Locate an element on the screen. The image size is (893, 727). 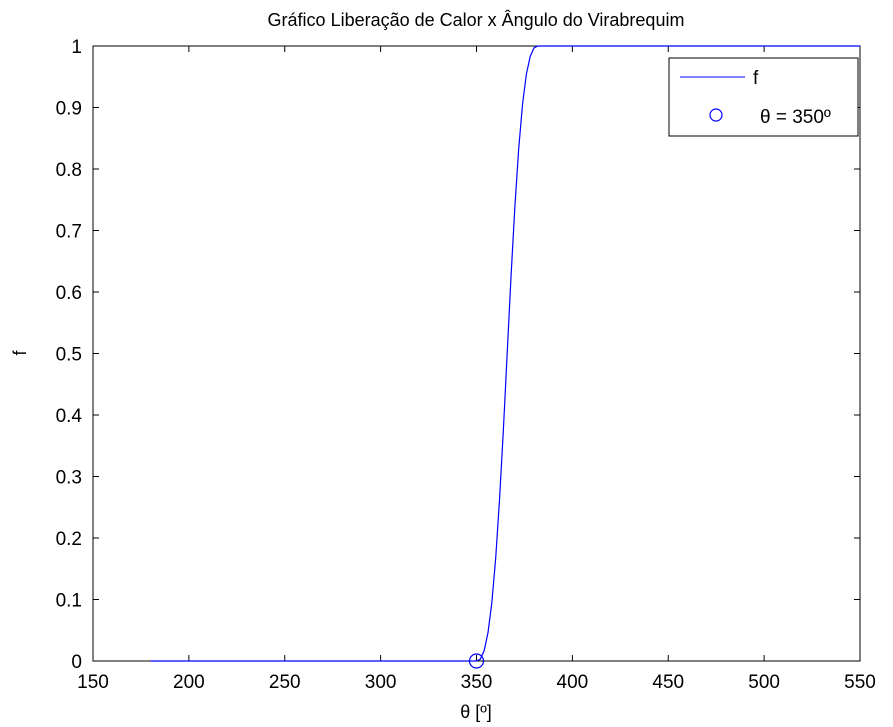
y-tick-label: 0.9 is located at coordinates (69, 109).